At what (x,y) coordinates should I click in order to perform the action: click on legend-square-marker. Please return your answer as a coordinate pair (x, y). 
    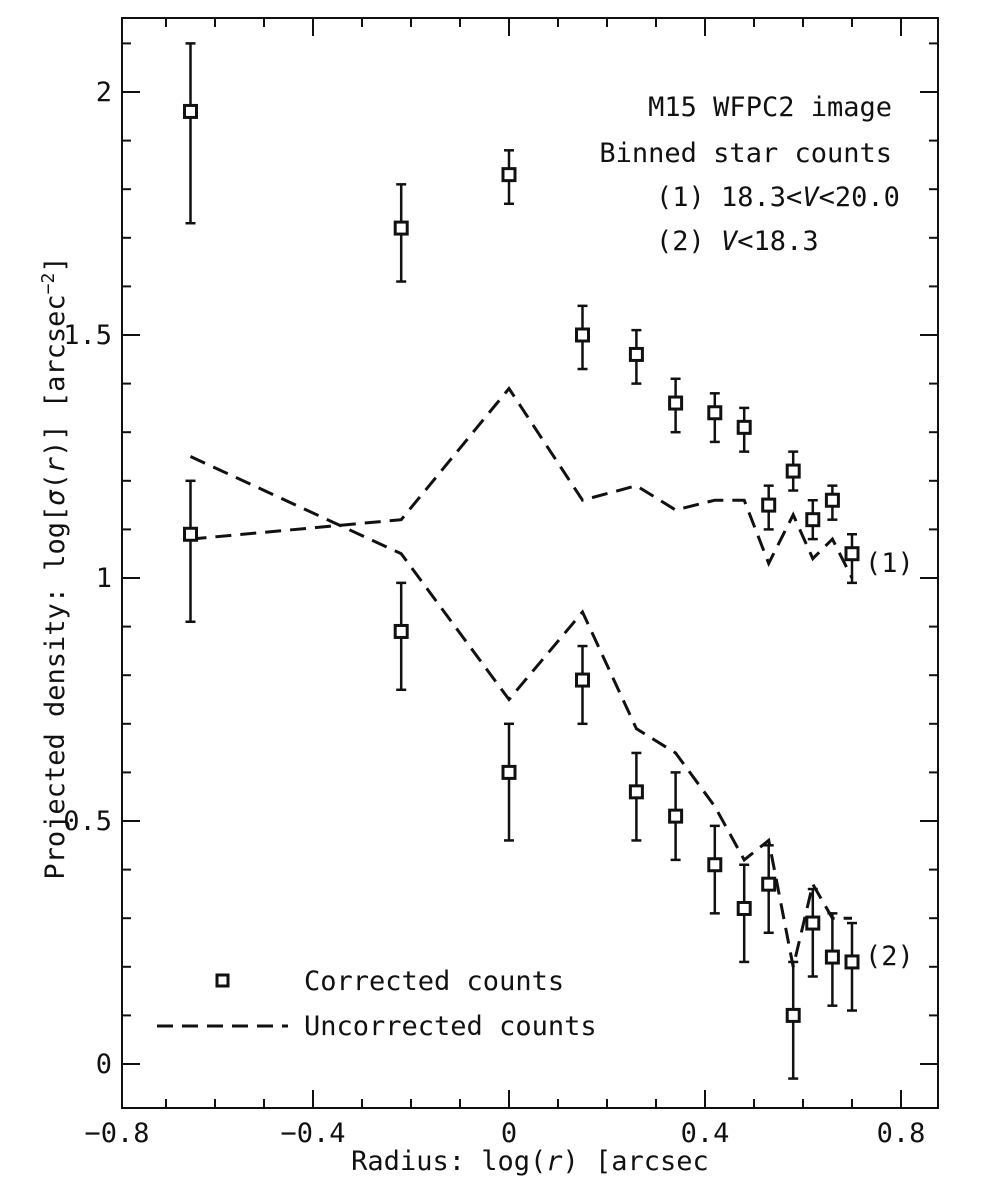
    Looking at the image, I should click on (222, 980).